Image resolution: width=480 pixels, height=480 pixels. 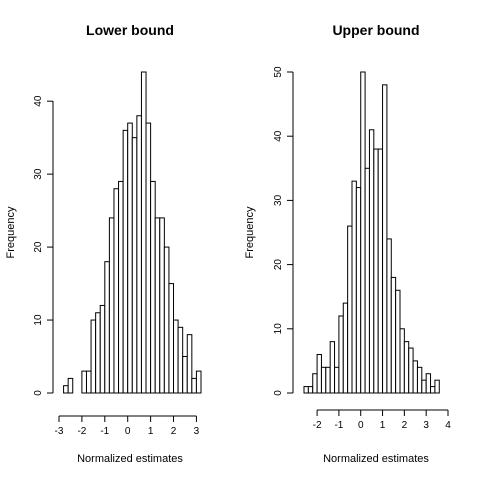 I want to click on chart-title: Upper bound, so click(x=375, y=30).